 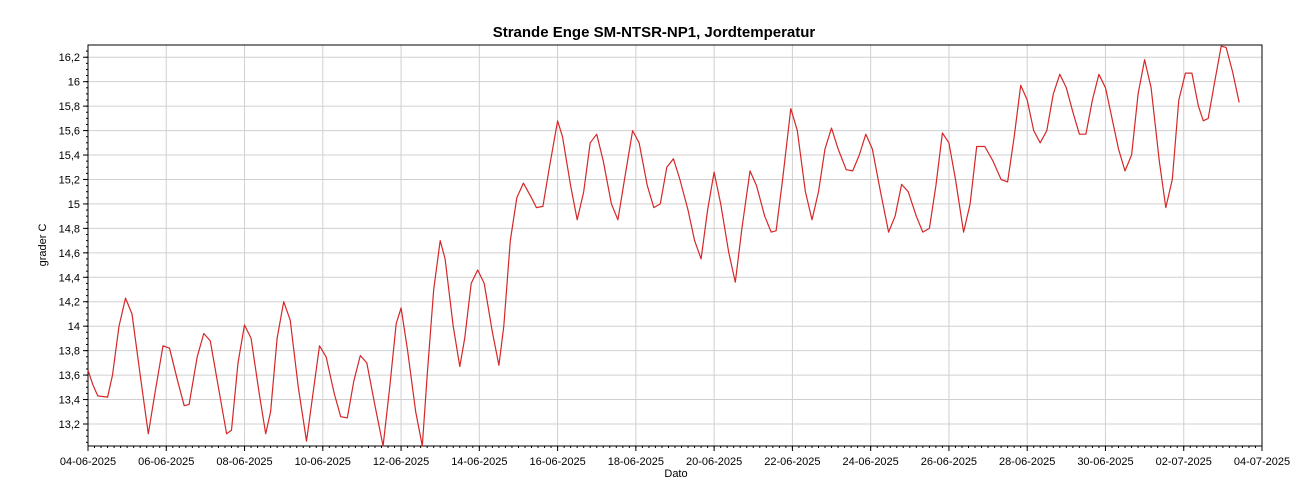 What do you see at coordinates (401, 462) in the screenshot?
I see `x-tick-label: 12-06-2025` at bounding box center [401, 462].